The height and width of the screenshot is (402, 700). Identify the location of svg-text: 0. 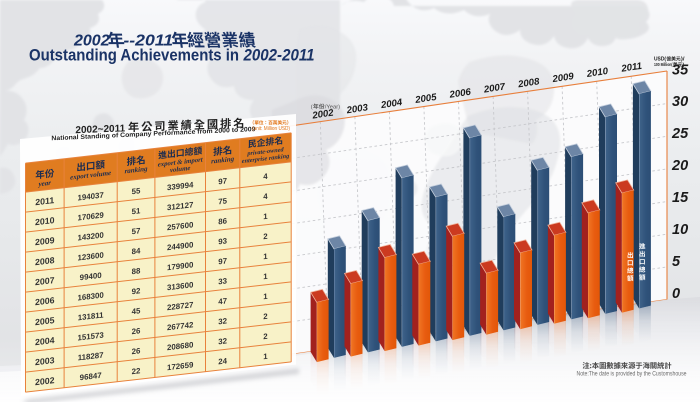
(676, 294).